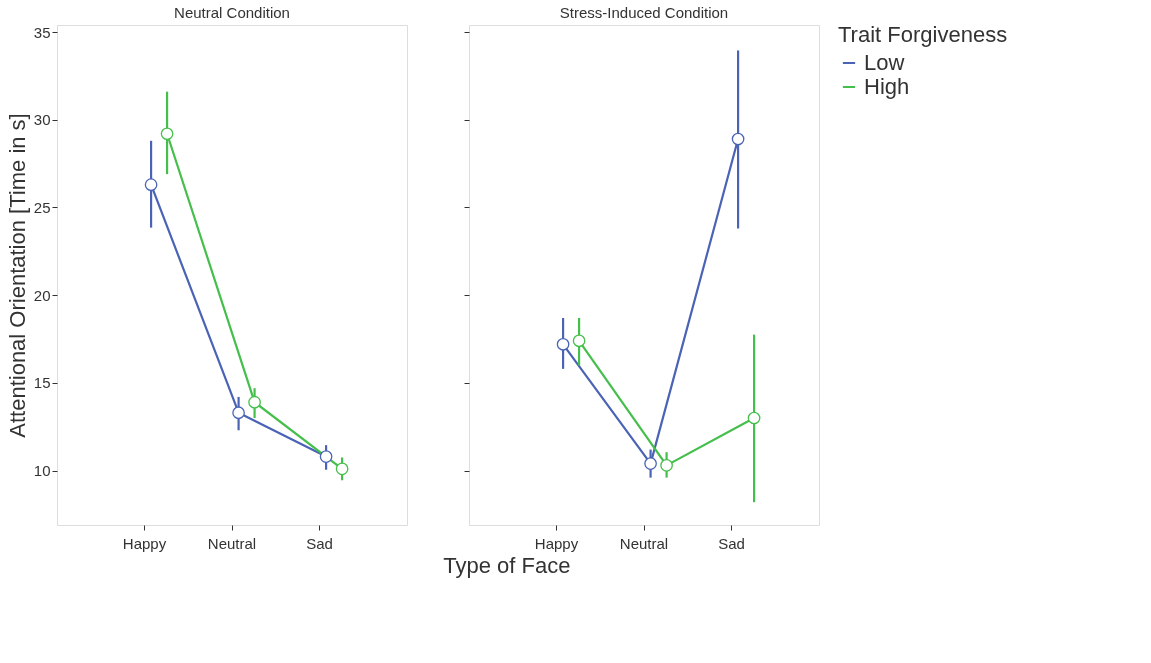 The width and height of the screenshot is (1151, 663). Describe the element at coordinates (17, 275) in the screenshot. I see `y-axis-title: Attentional Orientation [Time in s]` at that location.